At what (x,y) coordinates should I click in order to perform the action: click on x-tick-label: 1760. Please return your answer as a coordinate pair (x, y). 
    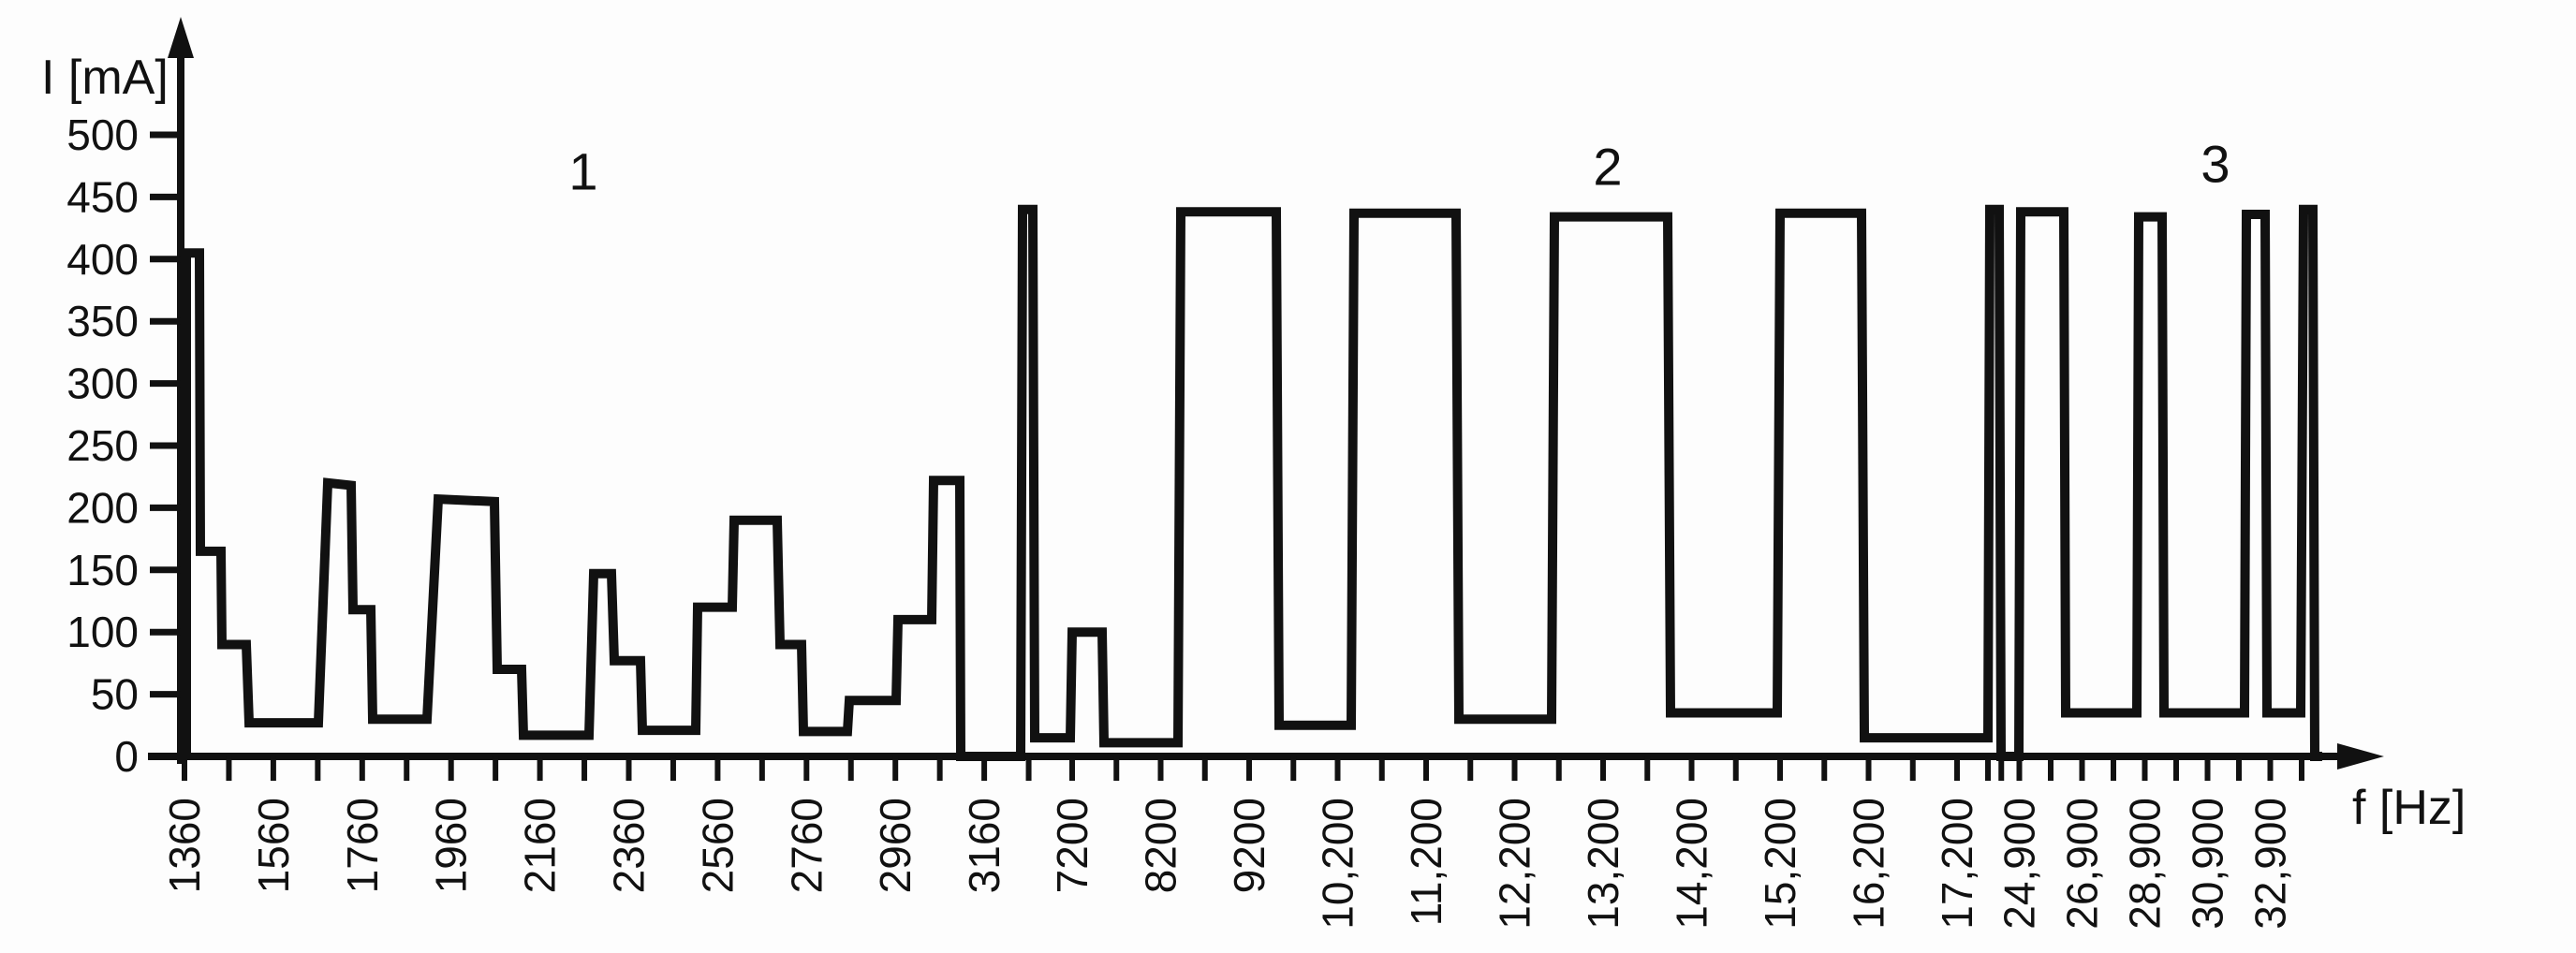
    Looking at the image, I should click on (362, 845).